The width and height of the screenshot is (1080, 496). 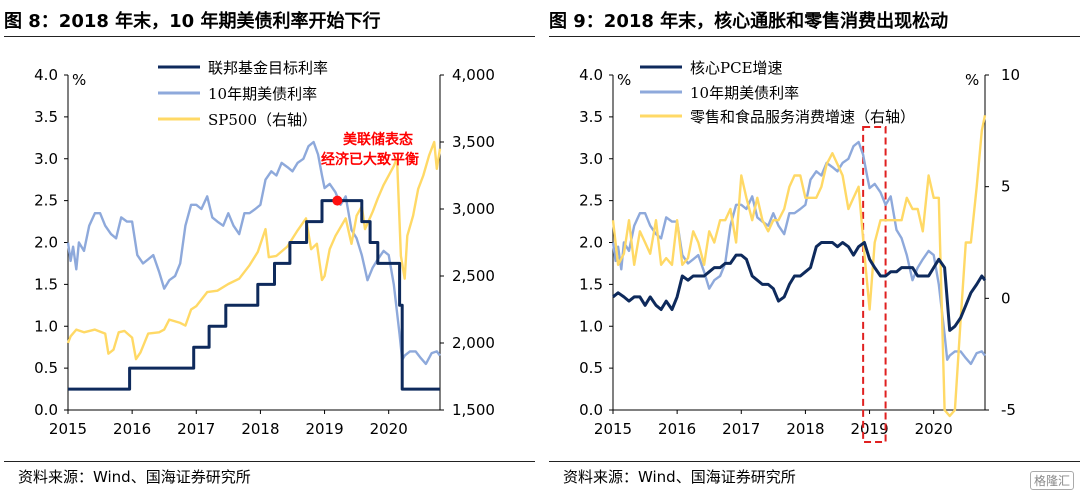 I want to click on annotation-marker, so click(x=337, y=200).